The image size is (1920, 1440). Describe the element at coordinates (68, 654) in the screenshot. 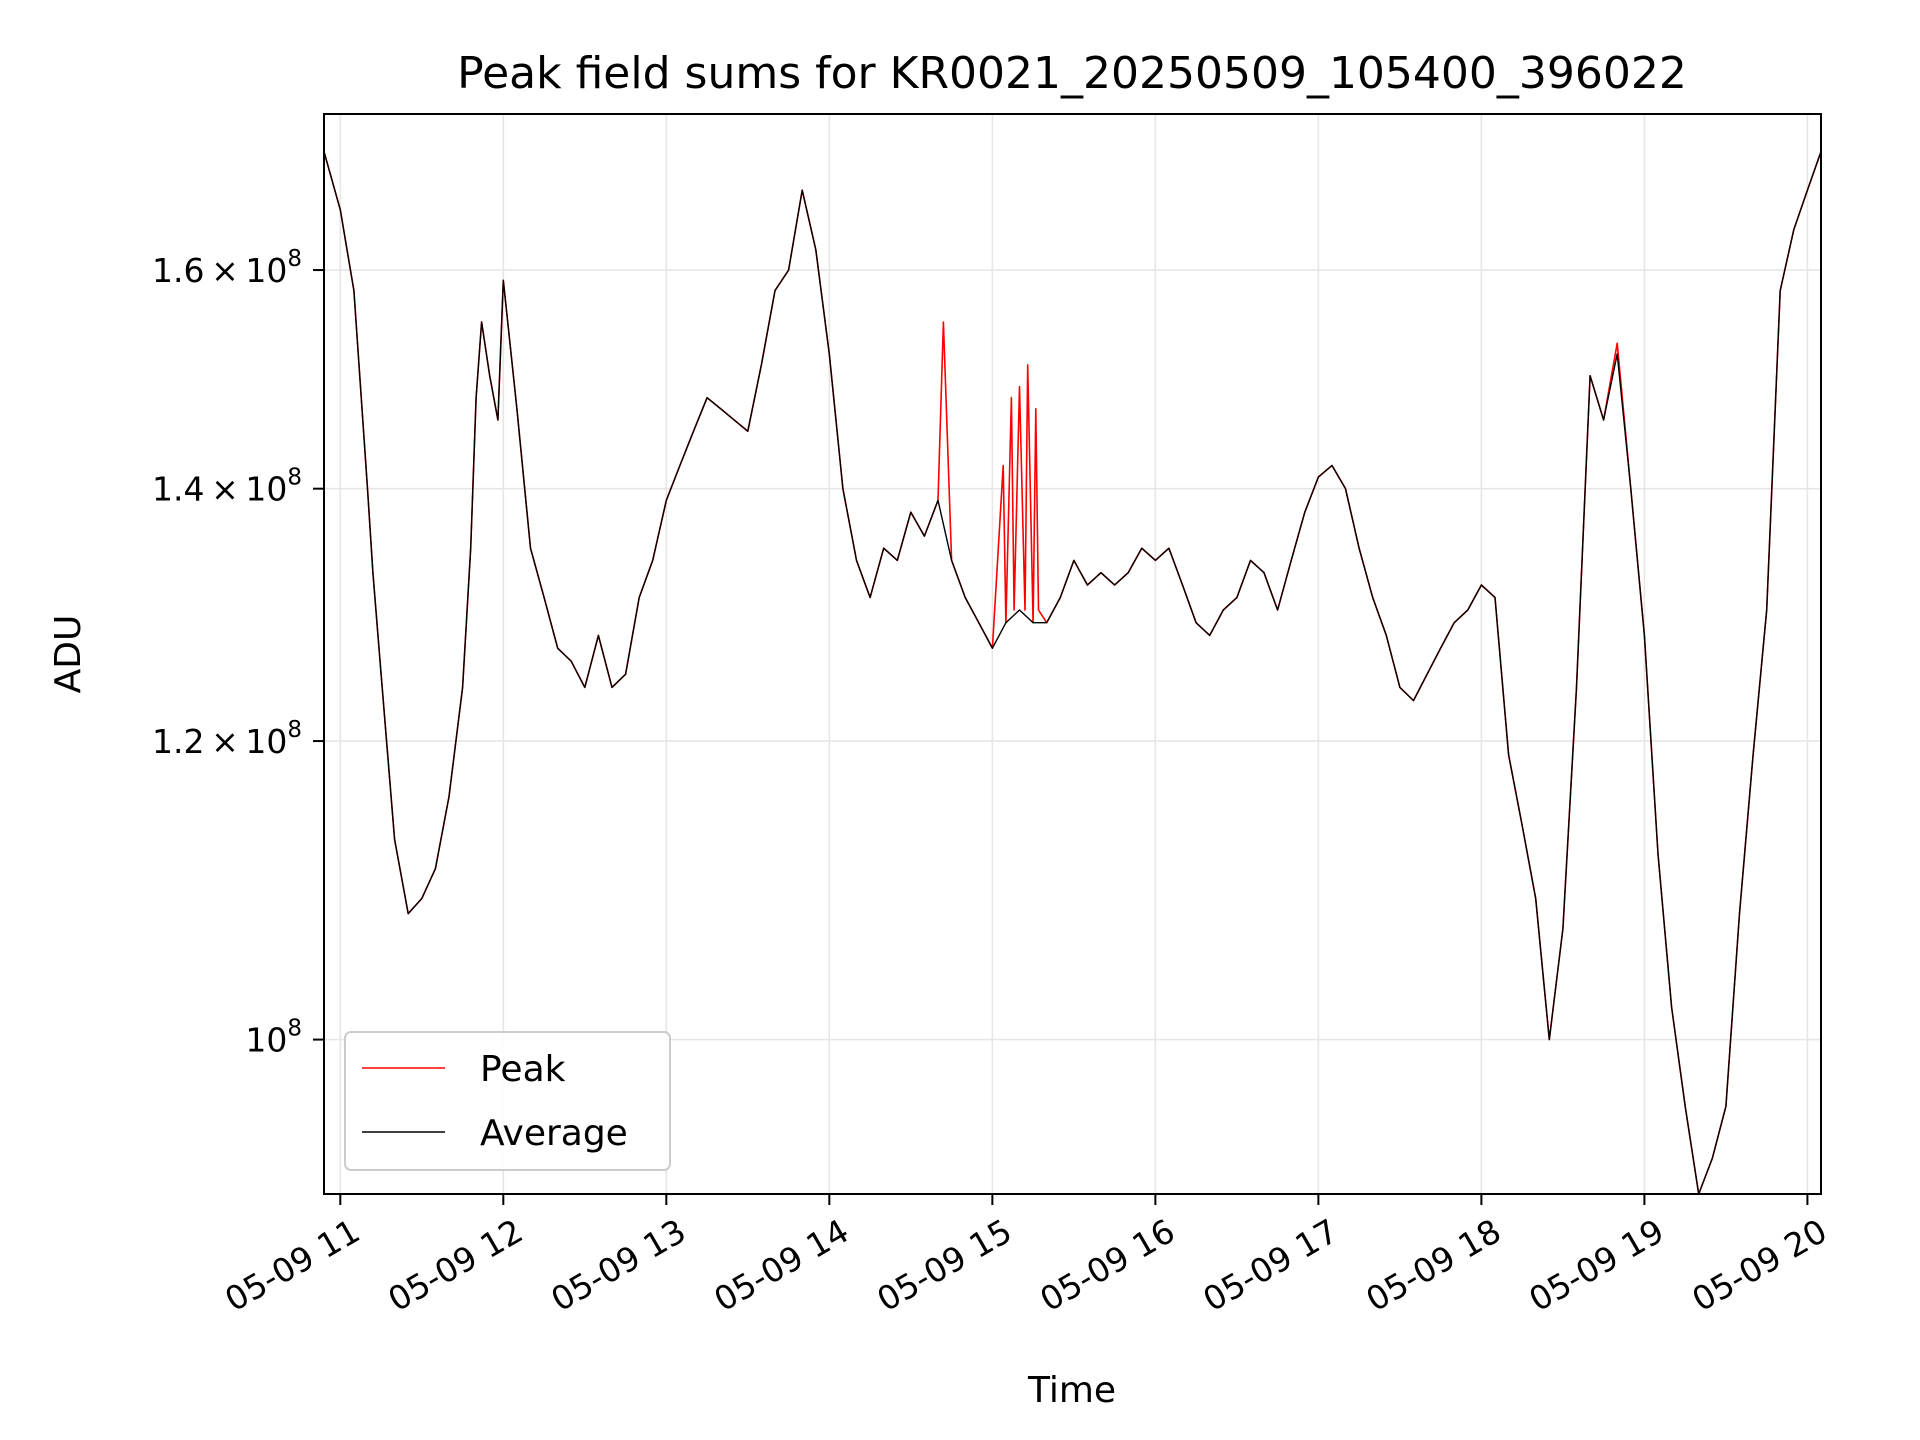

I see `y-axis-label: ADU` at that location.